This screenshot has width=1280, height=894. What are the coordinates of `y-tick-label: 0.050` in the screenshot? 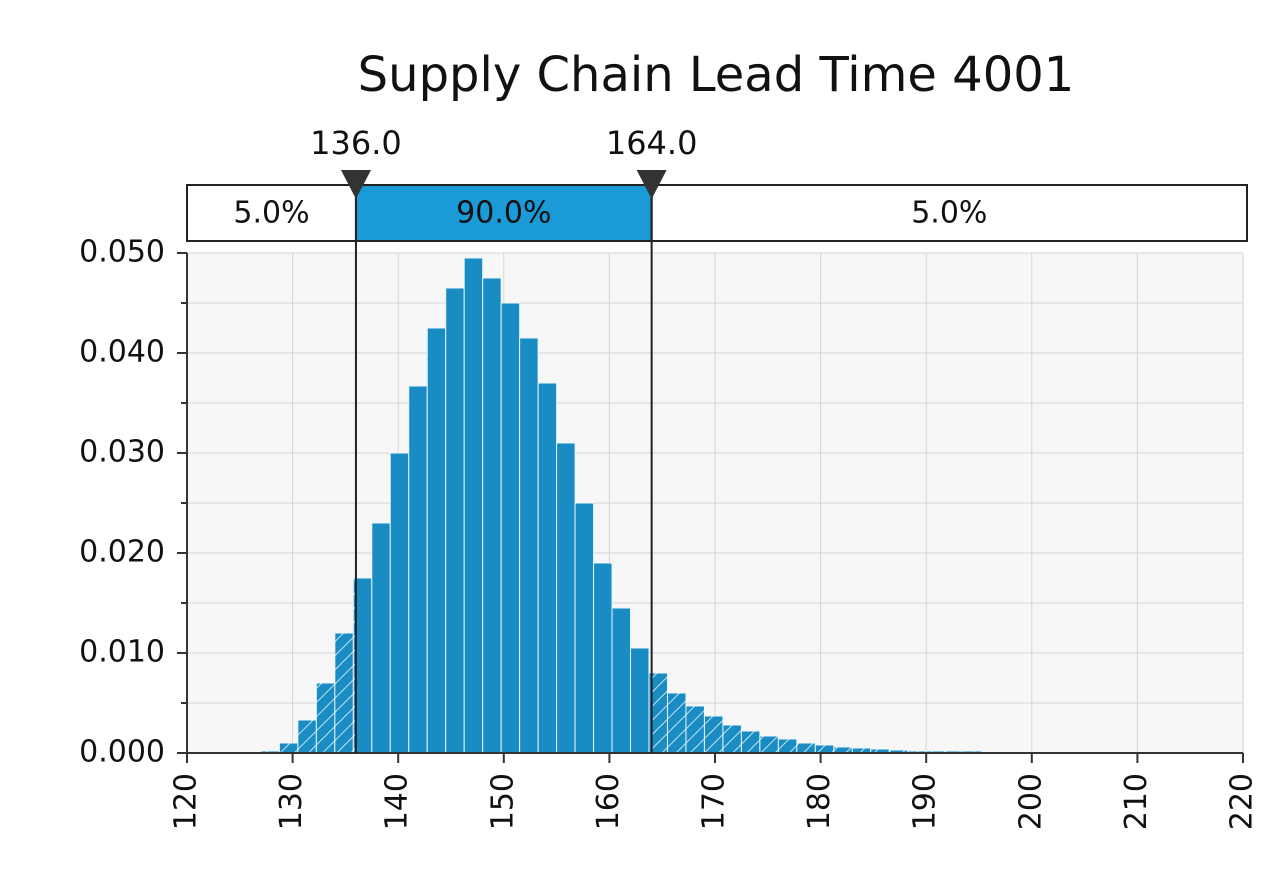 It's located at (122, 252).